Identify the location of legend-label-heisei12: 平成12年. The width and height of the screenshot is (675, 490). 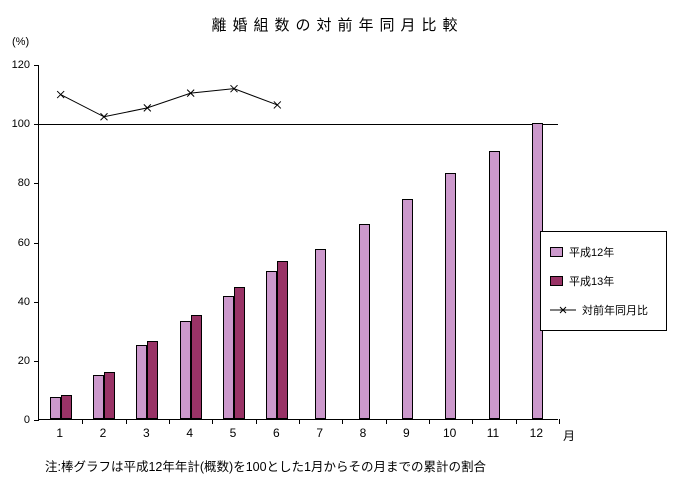
(592, 253).